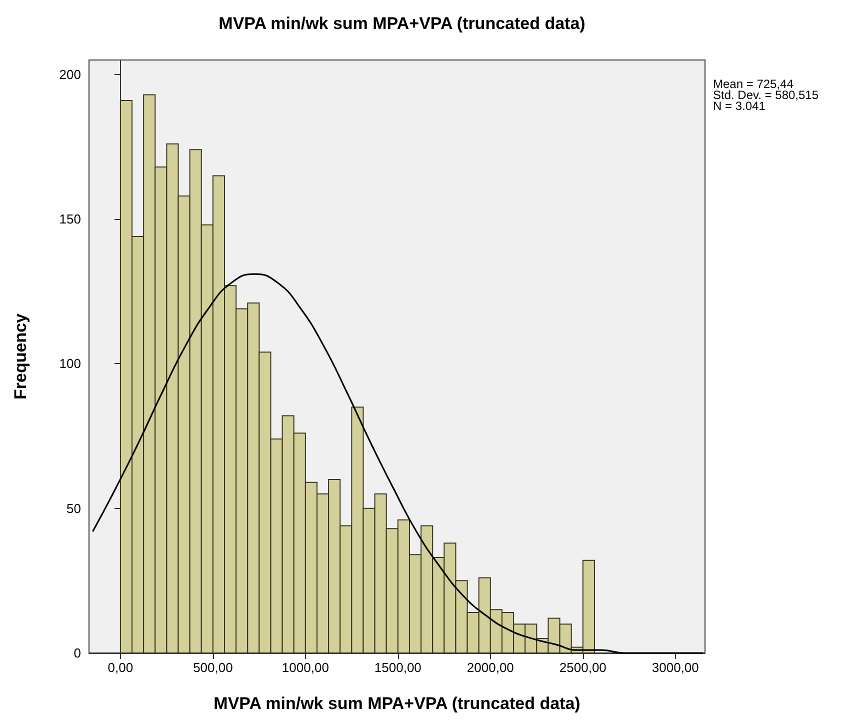 The height and width of the screenshot is (727, 866). Describe the element at coordinates (397, 703) in the screenshot. I see `x-axis-title: MVPA min/wk sum MPA+VPA (truncated data)` at that location.